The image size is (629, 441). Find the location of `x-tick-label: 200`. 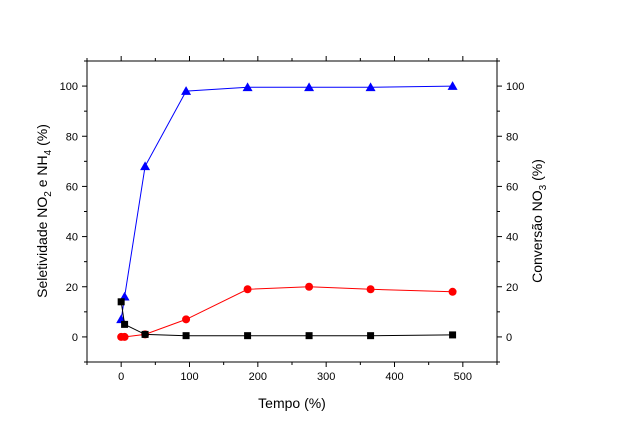

x-tick-label: 200 is located at coordinates (258, 377).